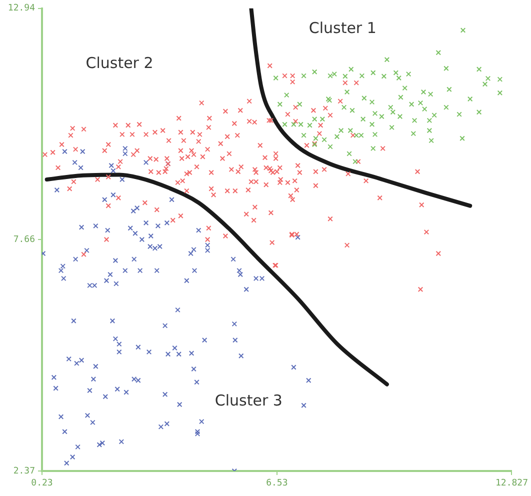  Describe the element at coordinates (511, 483) in the screenshot. I see `x-tick-label: 12.827` at that location.